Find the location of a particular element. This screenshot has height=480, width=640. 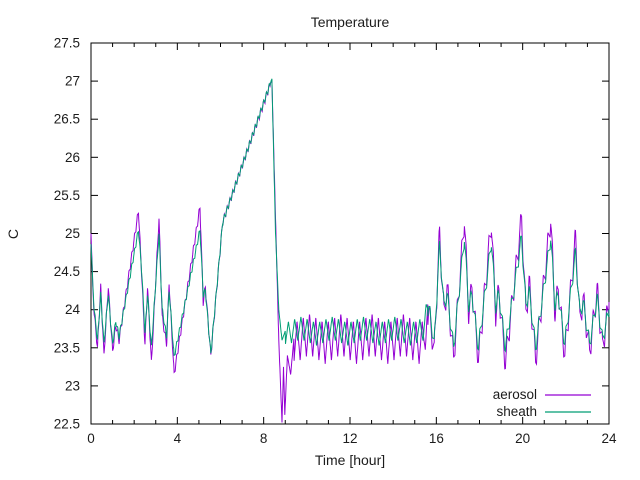

y-tick-label: 23 is located at coordinates (72, 385).